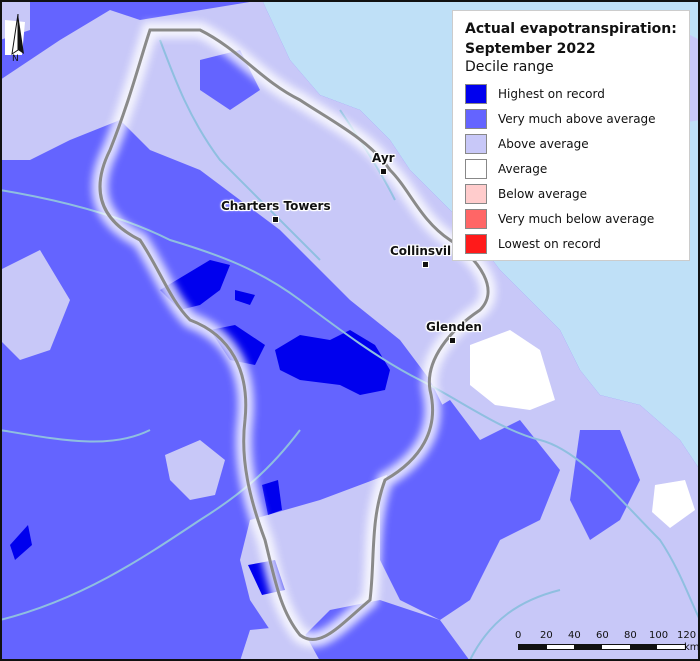 The height and width of the screenshot is (661, 700). What do you see at coordinates (602, 635) in the screenshot?
I see `scale-tick-label: 60` at bounding box center [602, 635].